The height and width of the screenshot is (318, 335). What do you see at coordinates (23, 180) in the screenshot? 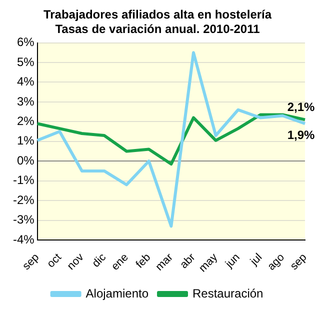
I see `y-tick-label: -1%` at bounding box center [23, 180].